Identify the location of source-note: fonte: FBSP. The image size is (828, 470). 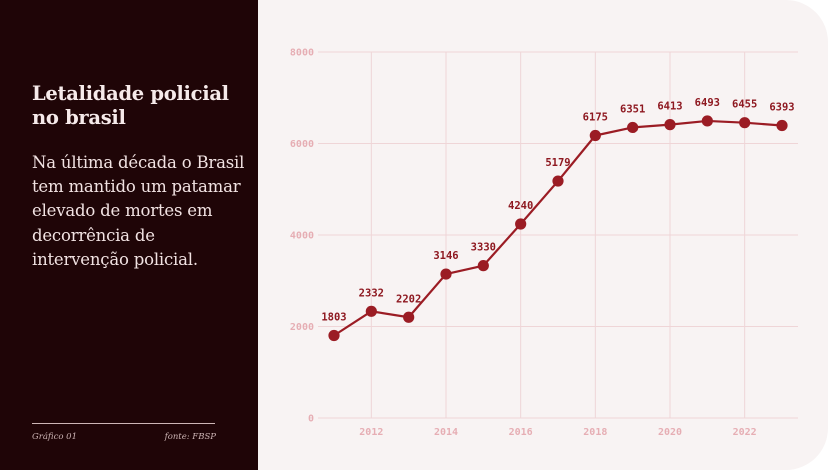
(190, 437).